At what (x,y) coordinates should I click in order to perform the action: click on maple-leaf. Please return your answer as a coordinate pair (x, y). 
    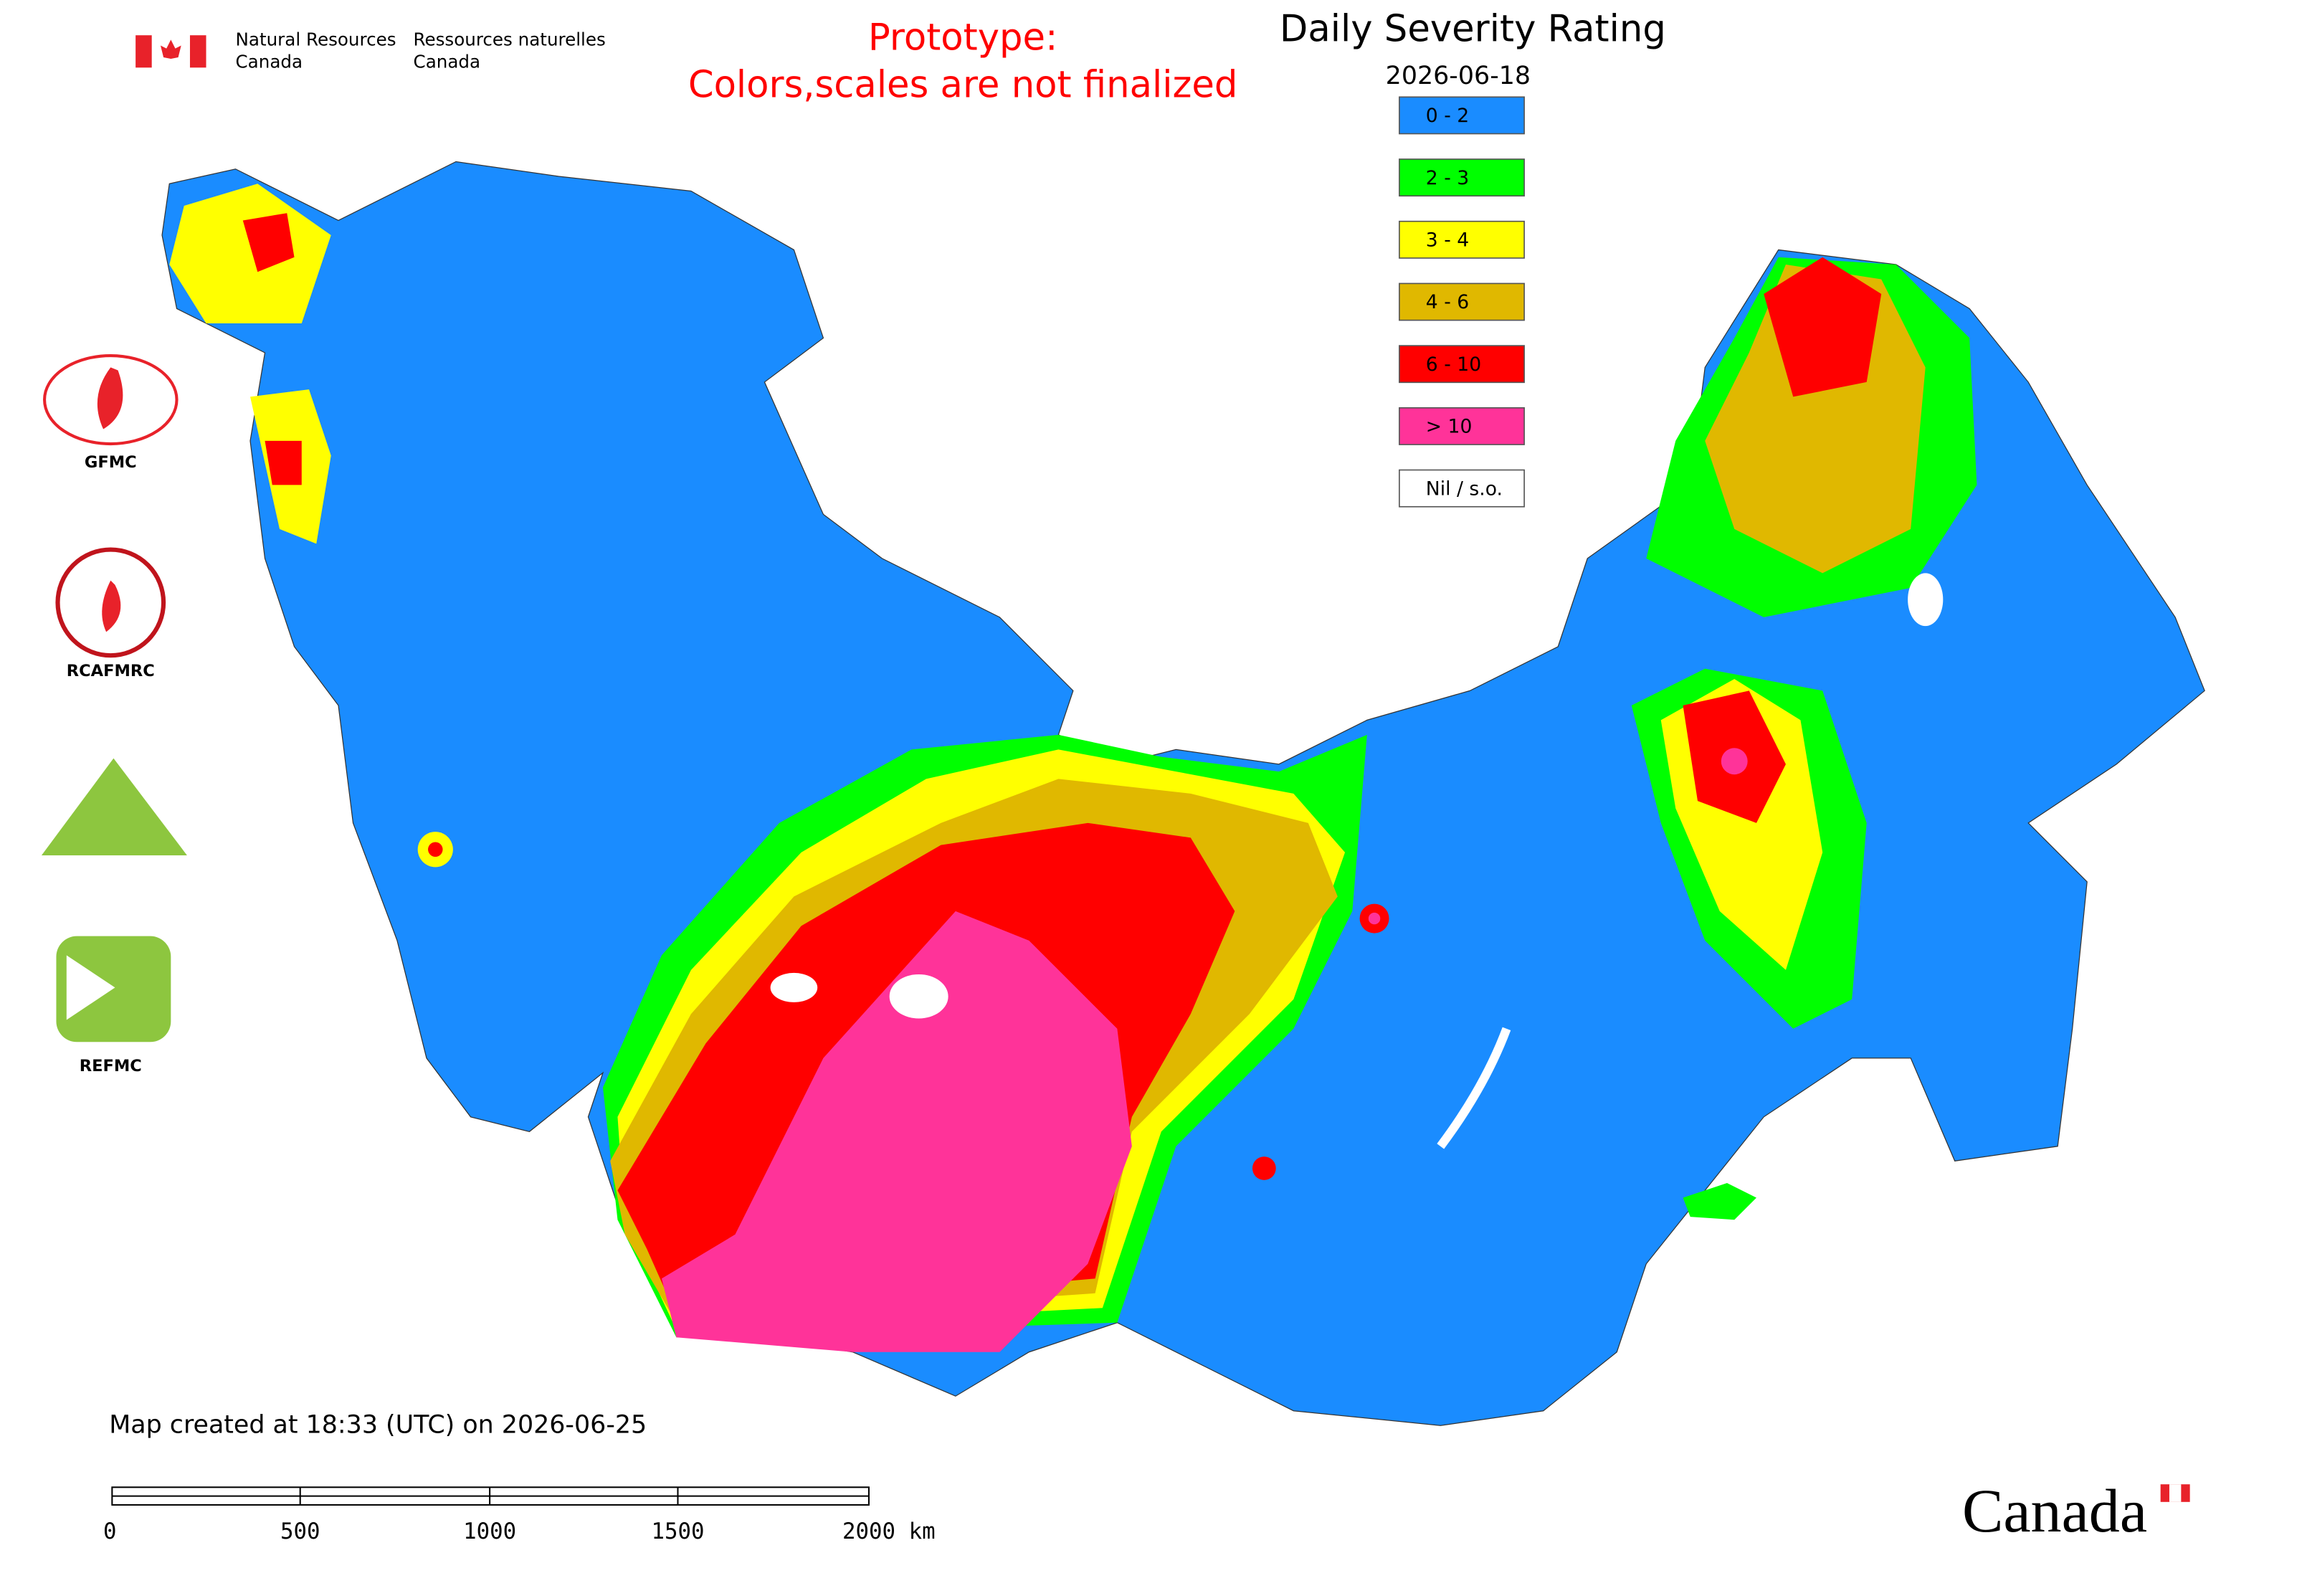
    Looking at the image, I should click on (170, 49).